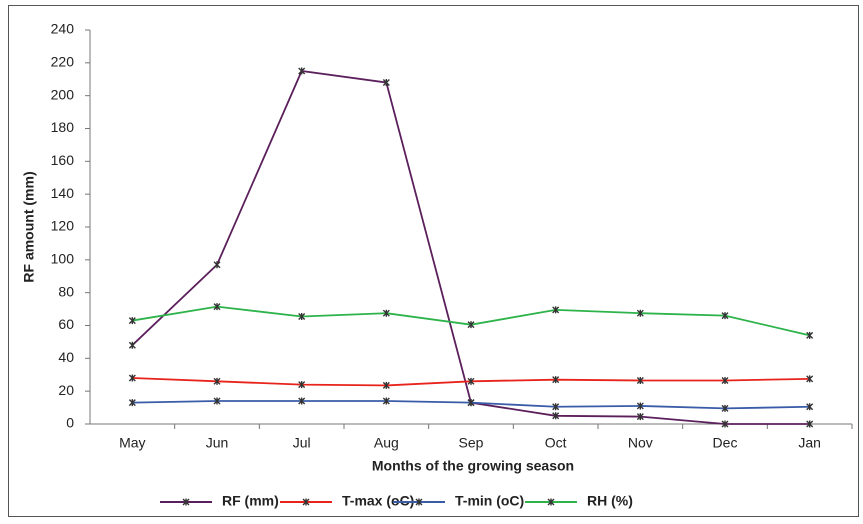  I want to click on x-tick-label: Jan, so click(809, 443).